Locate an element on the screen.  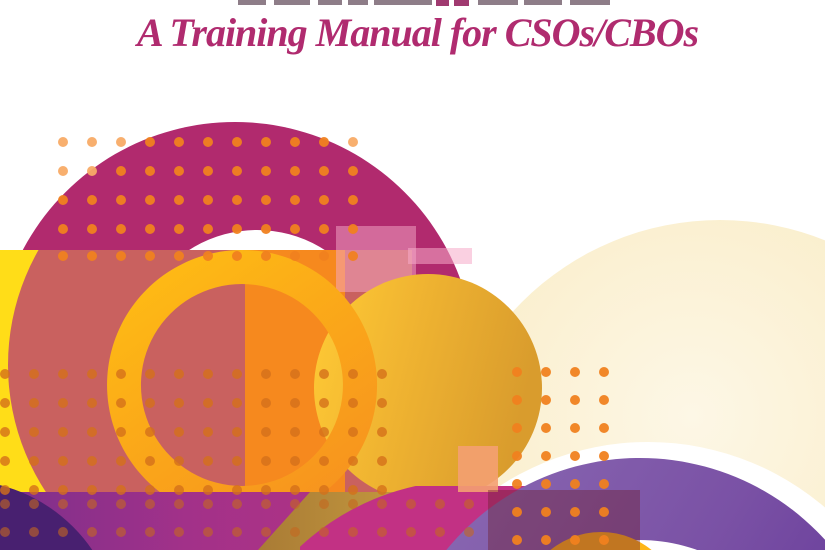
maroon-overlay-rect is located at coordinates (564, 520).